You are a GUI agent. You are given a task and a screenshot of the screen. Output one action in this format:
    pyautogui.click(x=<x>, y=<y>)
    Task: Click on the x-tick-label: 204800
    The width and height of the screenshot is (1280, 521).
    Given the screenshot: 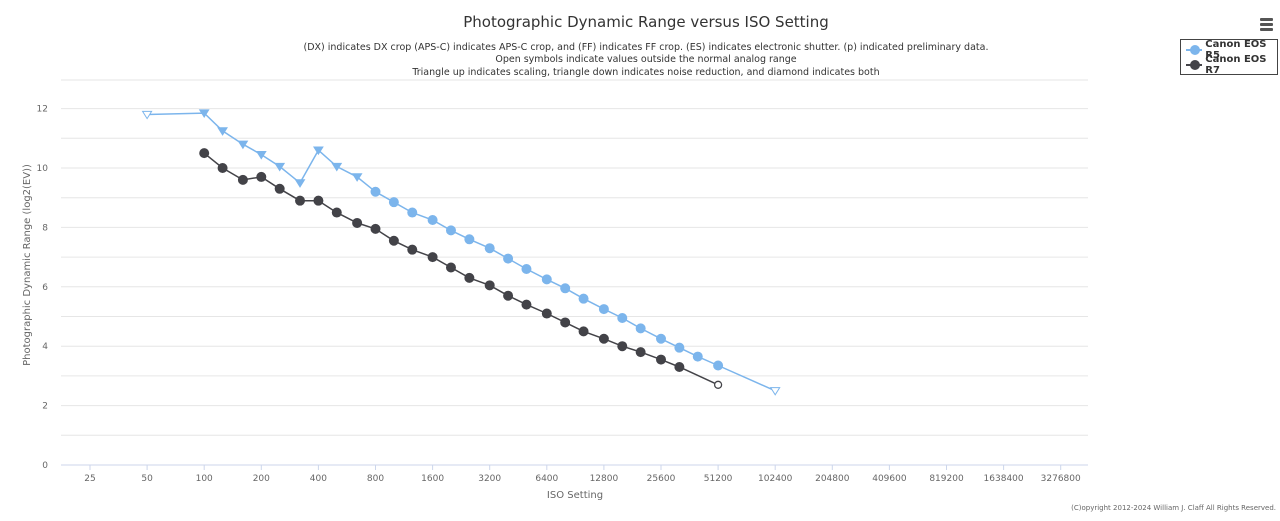 What is the action you would take?
    pyautogui.click(x=832, y=479)
    